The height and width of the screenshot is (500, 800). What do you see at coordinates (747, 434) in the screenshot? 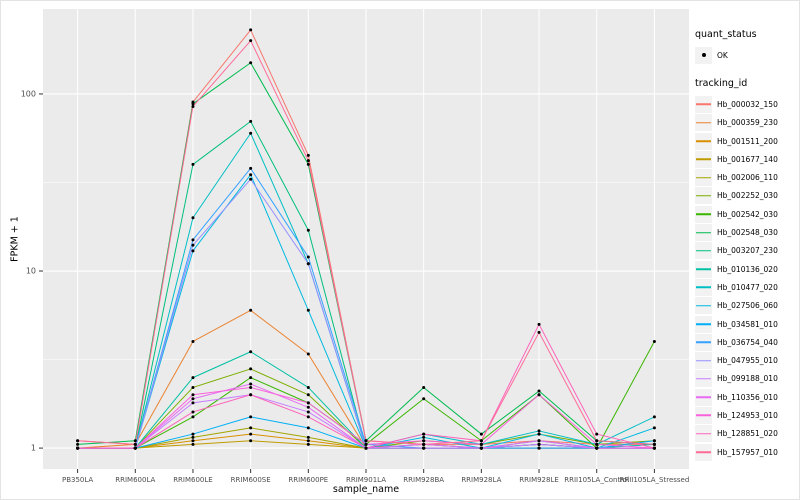
I see `legend-label: Hb_128851_020` at bounding box center [747, 434].